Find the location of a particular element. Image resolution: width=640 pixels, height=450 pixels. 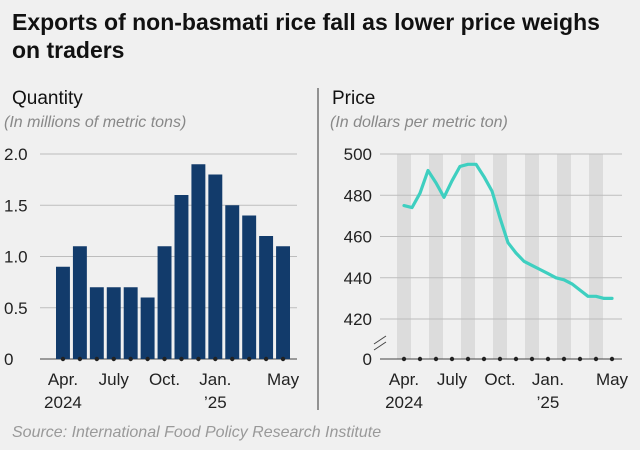

quantity-x-tick-label: Jan. is located at coordinates (215, 379).